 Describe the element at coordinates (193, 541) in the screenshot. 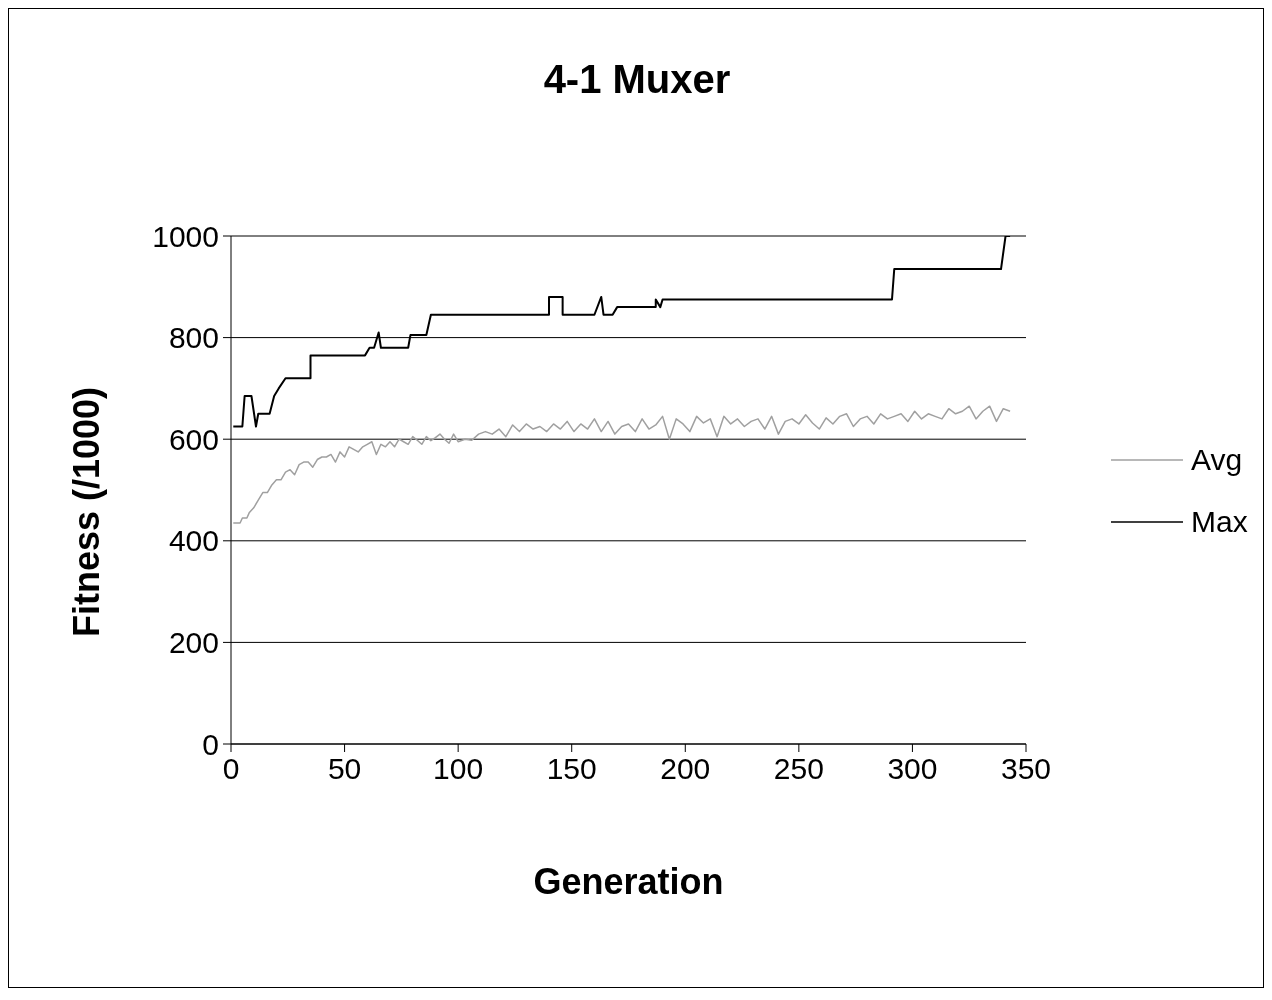

I see `y-tick-label: 400` at that location.